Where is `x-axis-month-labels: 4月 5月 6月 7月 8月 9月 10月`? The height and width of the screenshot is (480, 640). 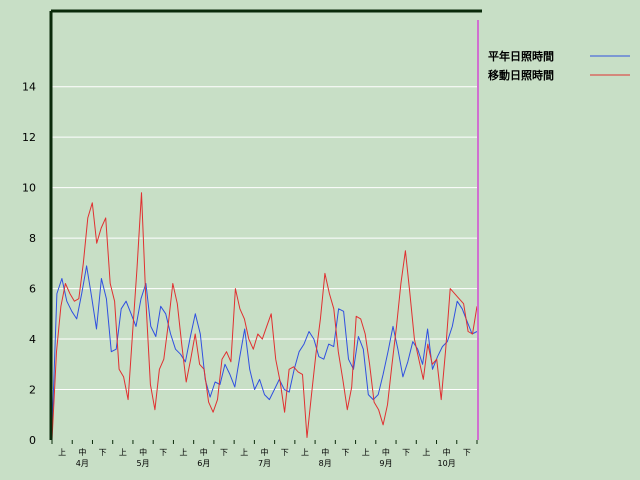 x-axis-month-labels: 4月 5月 6月 7月 8月 9月 10月 is located at coordinates (266, 463).